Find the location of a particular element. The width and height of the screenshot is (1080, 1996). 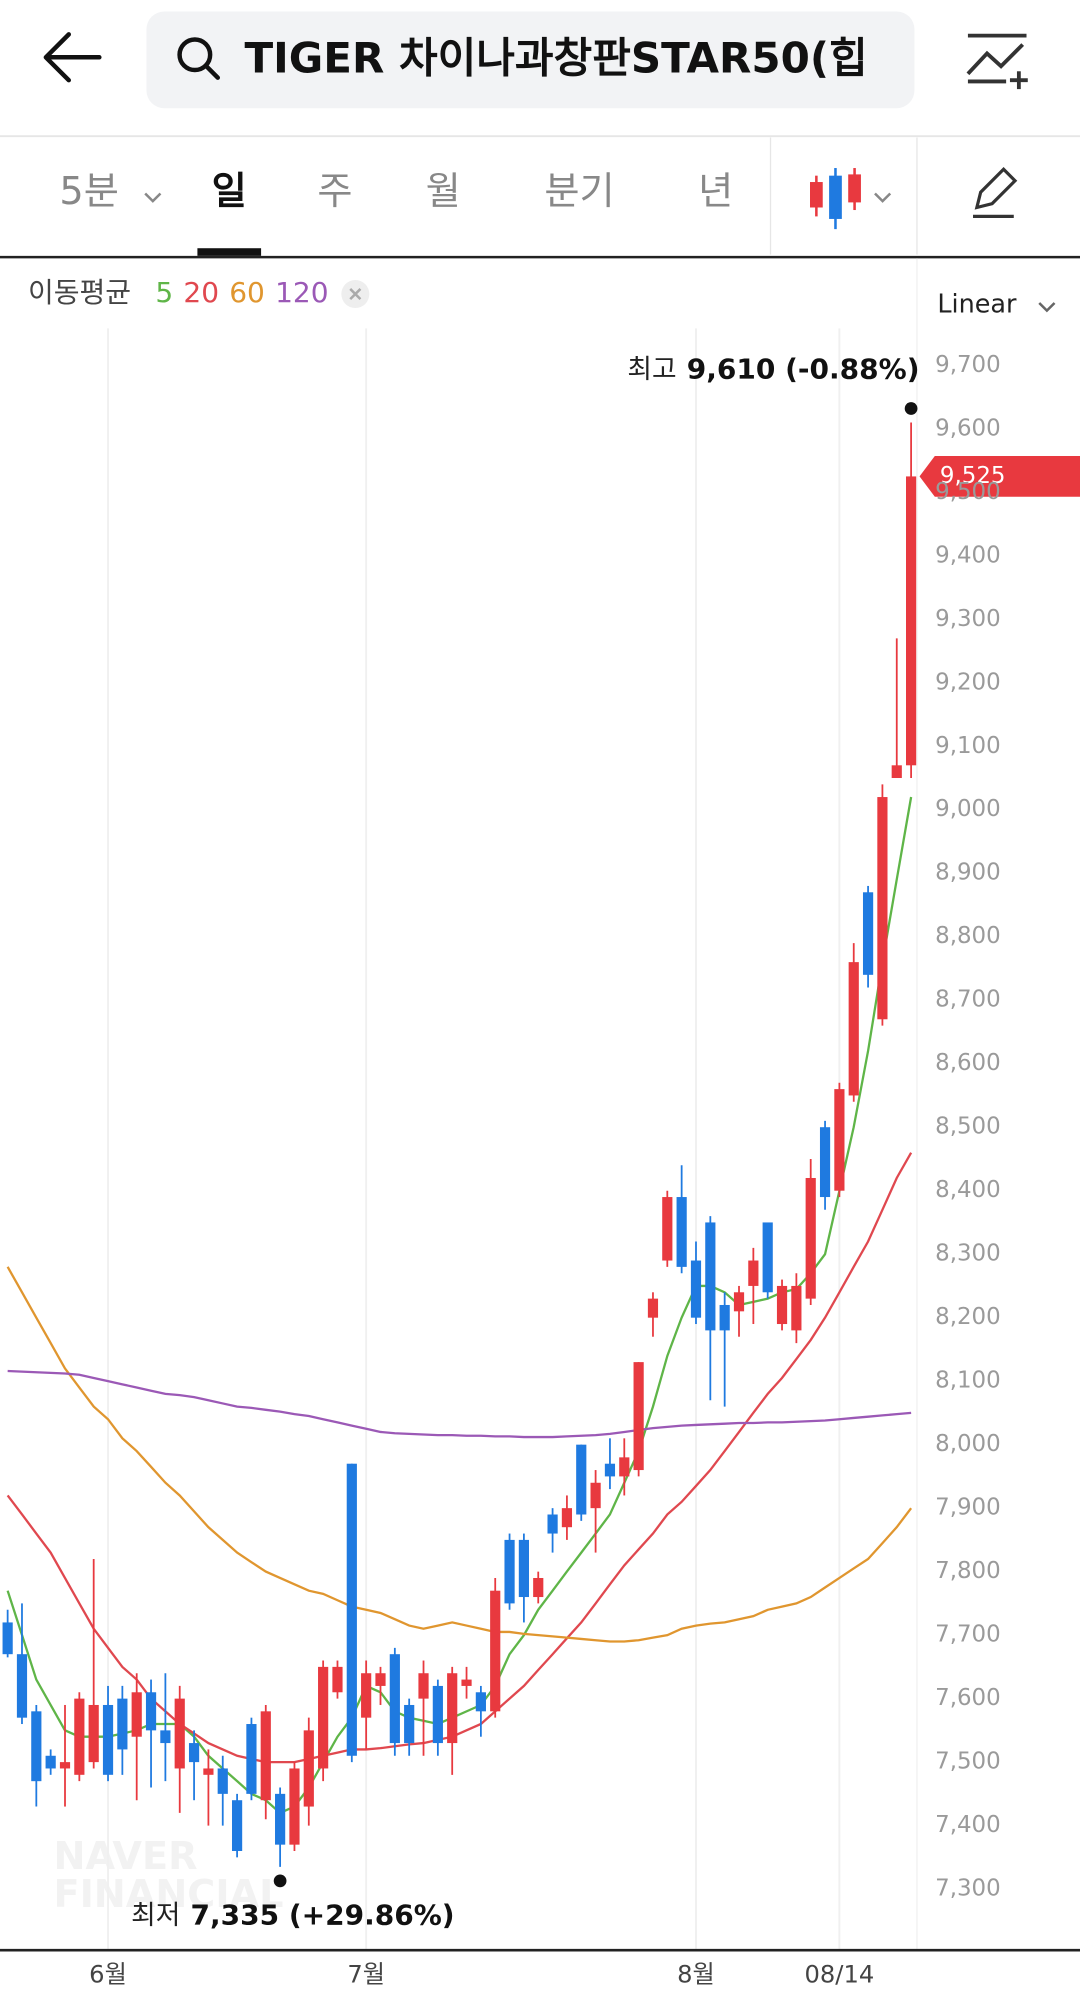

scale-mode: Linear is located at coordinates (977, 305).